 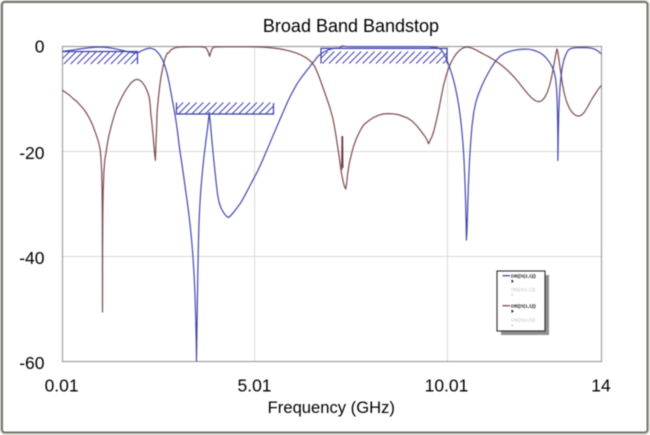 I want to click on svg-text: Broad Band Bandstop, so click(x=351, y=26).